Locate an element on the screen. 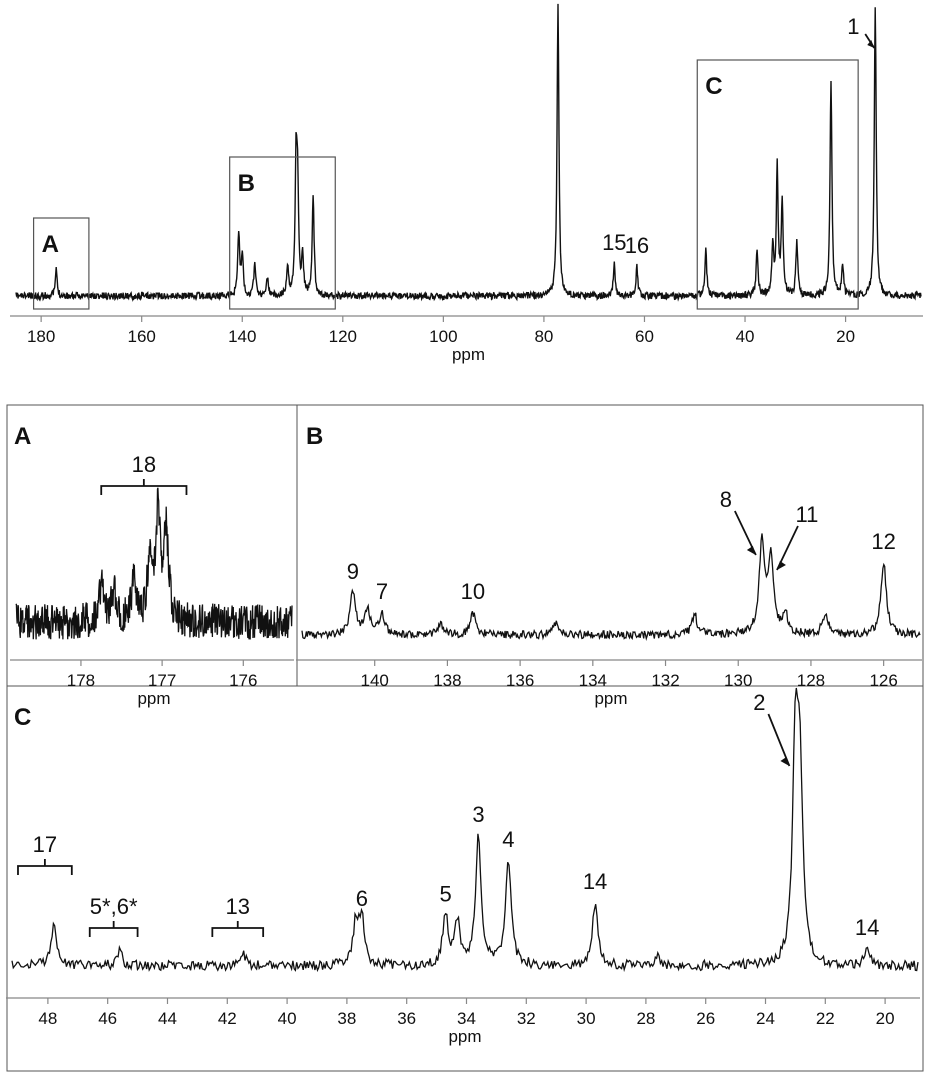 The image size is (929, 1075). x-tick-label: 160 is located at coordinates (142, 336).